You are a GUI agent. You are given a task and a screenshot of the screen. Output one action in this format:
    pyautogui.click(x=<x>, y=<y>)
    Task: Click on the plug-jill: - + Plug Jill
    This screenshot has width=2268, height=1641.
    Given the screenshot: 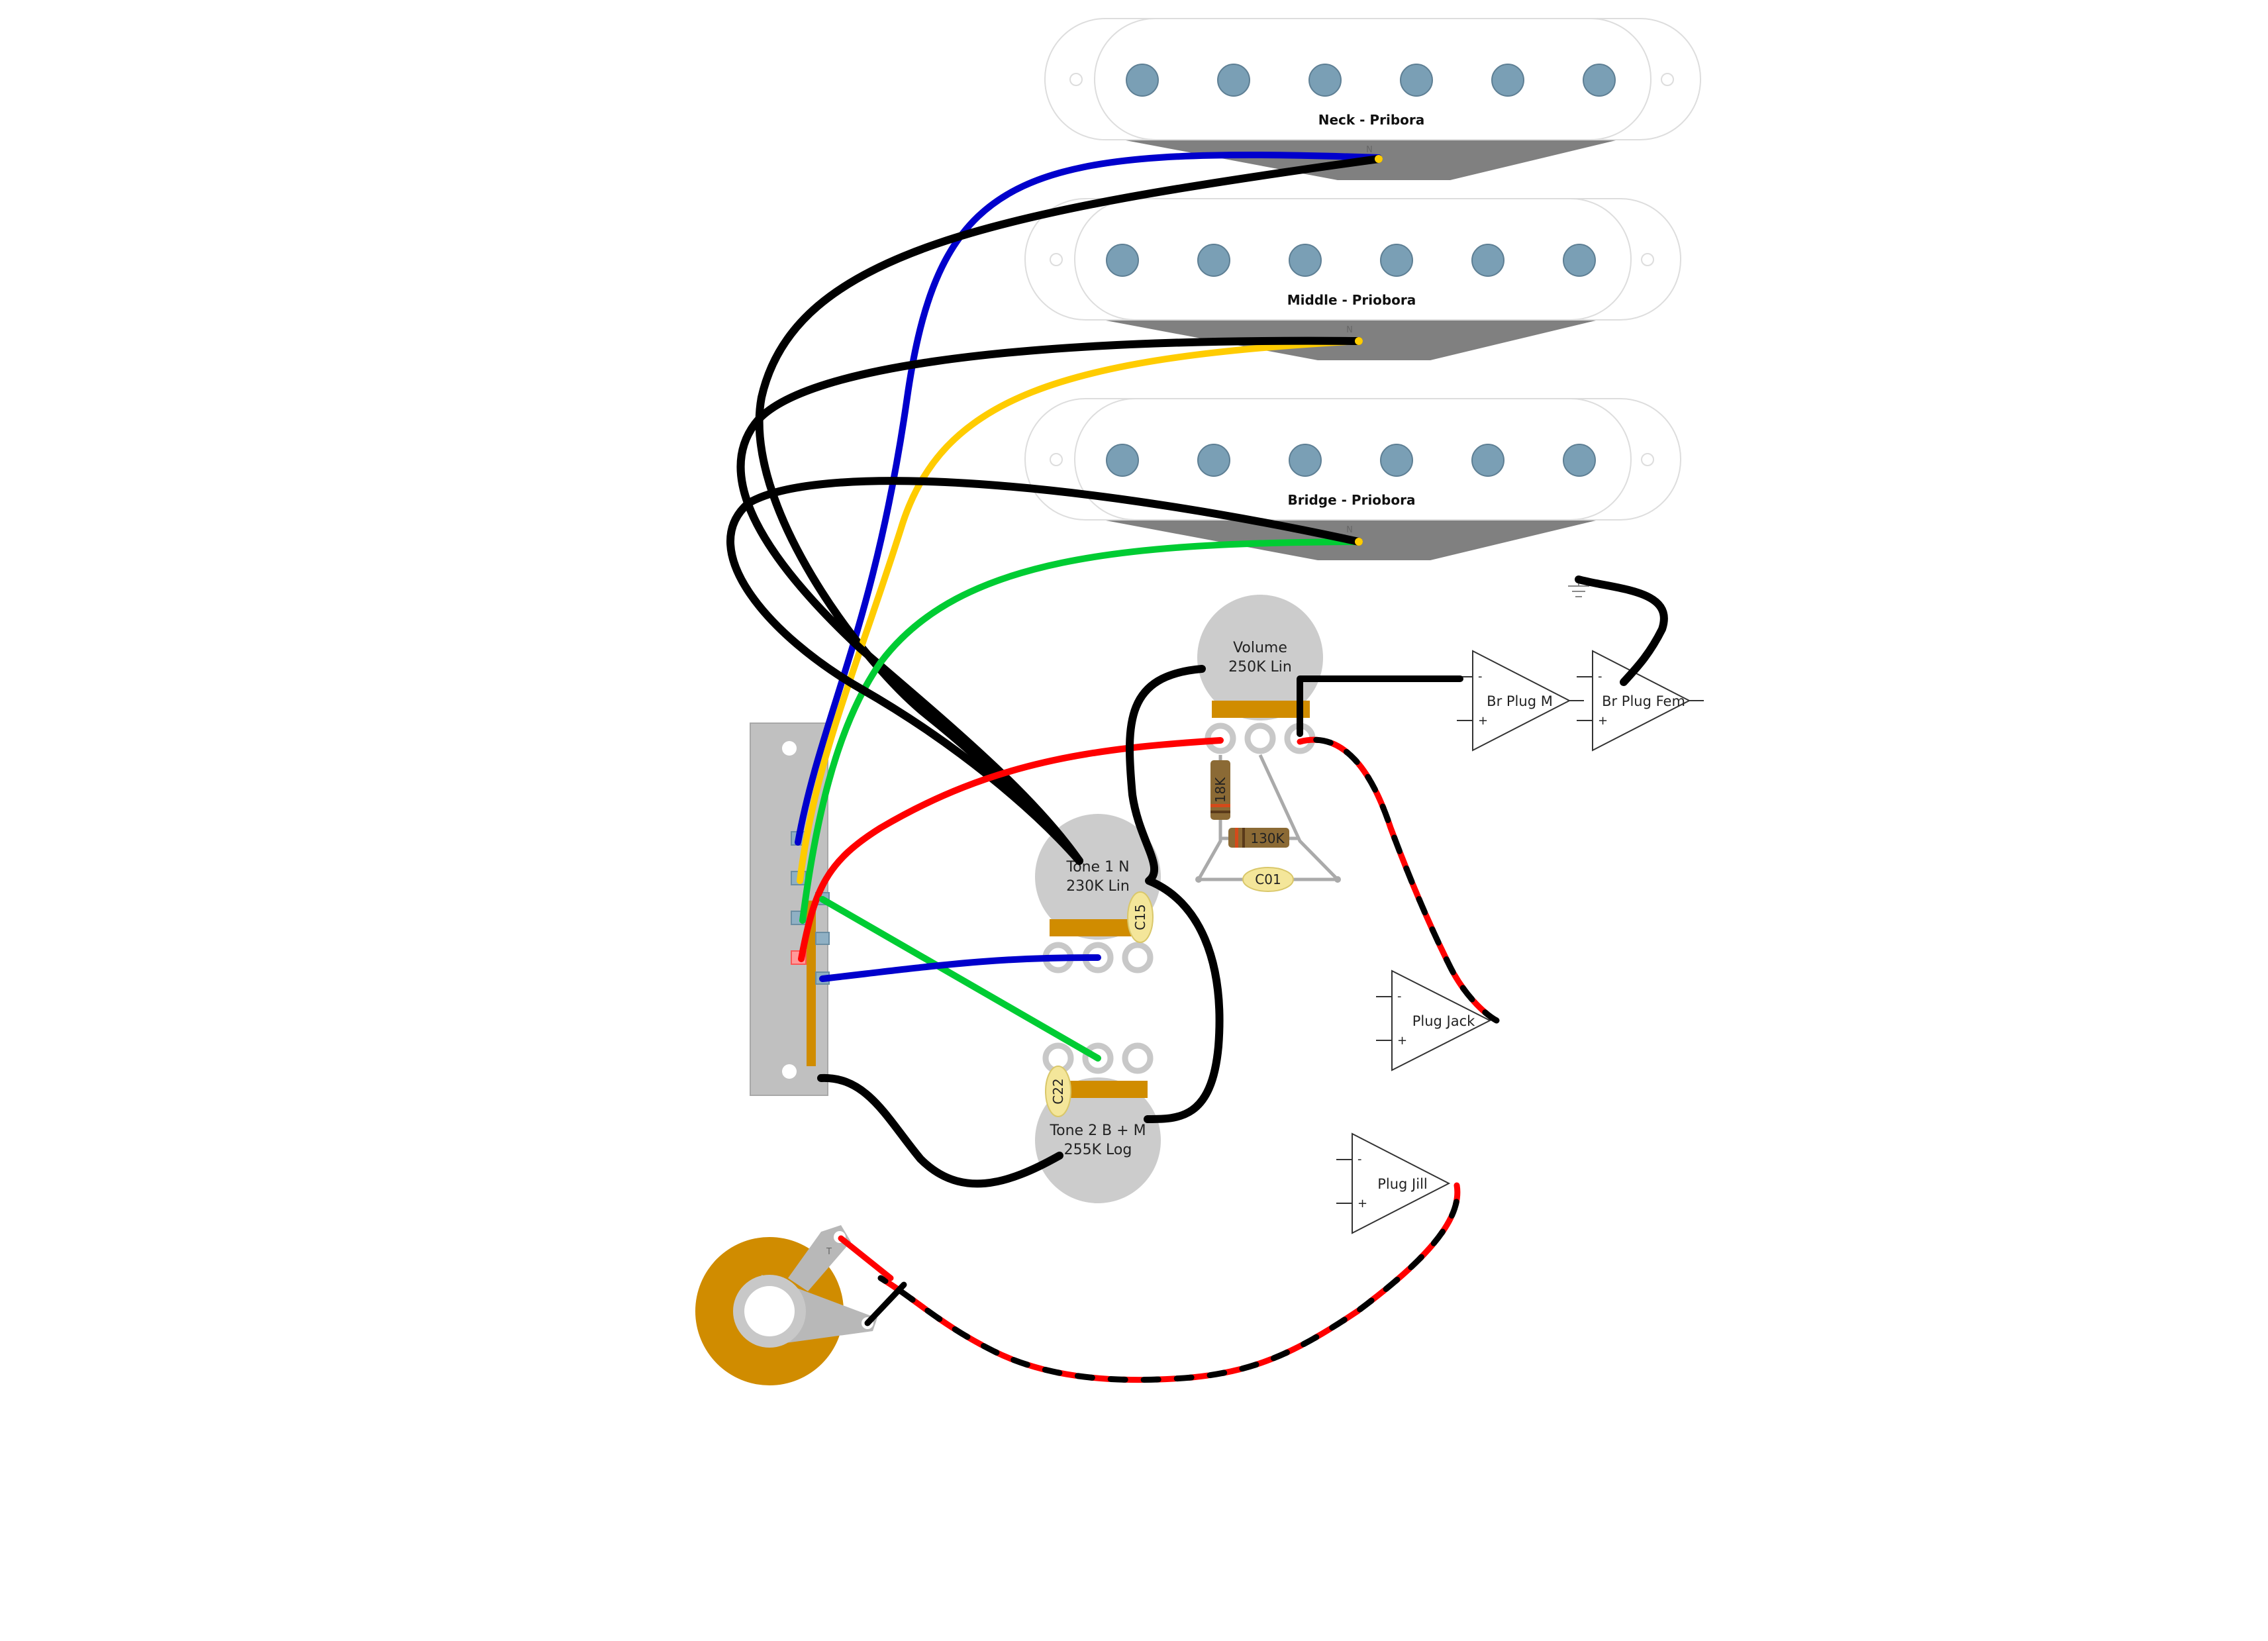 What is the action you would take?
    pyautogui.click(x=1393, y=1183)
    